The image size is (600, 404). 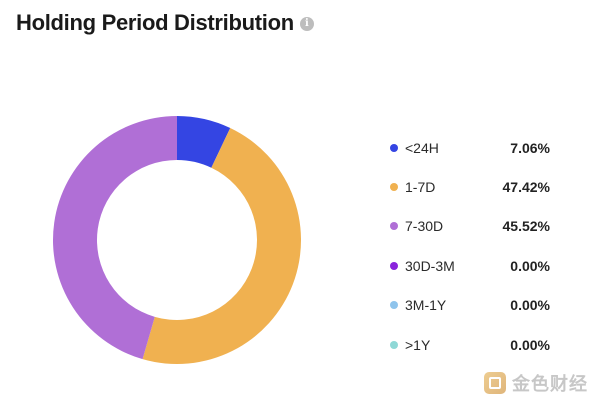 I want to click on legend-label: >1Y, so click(x=418, y=344).